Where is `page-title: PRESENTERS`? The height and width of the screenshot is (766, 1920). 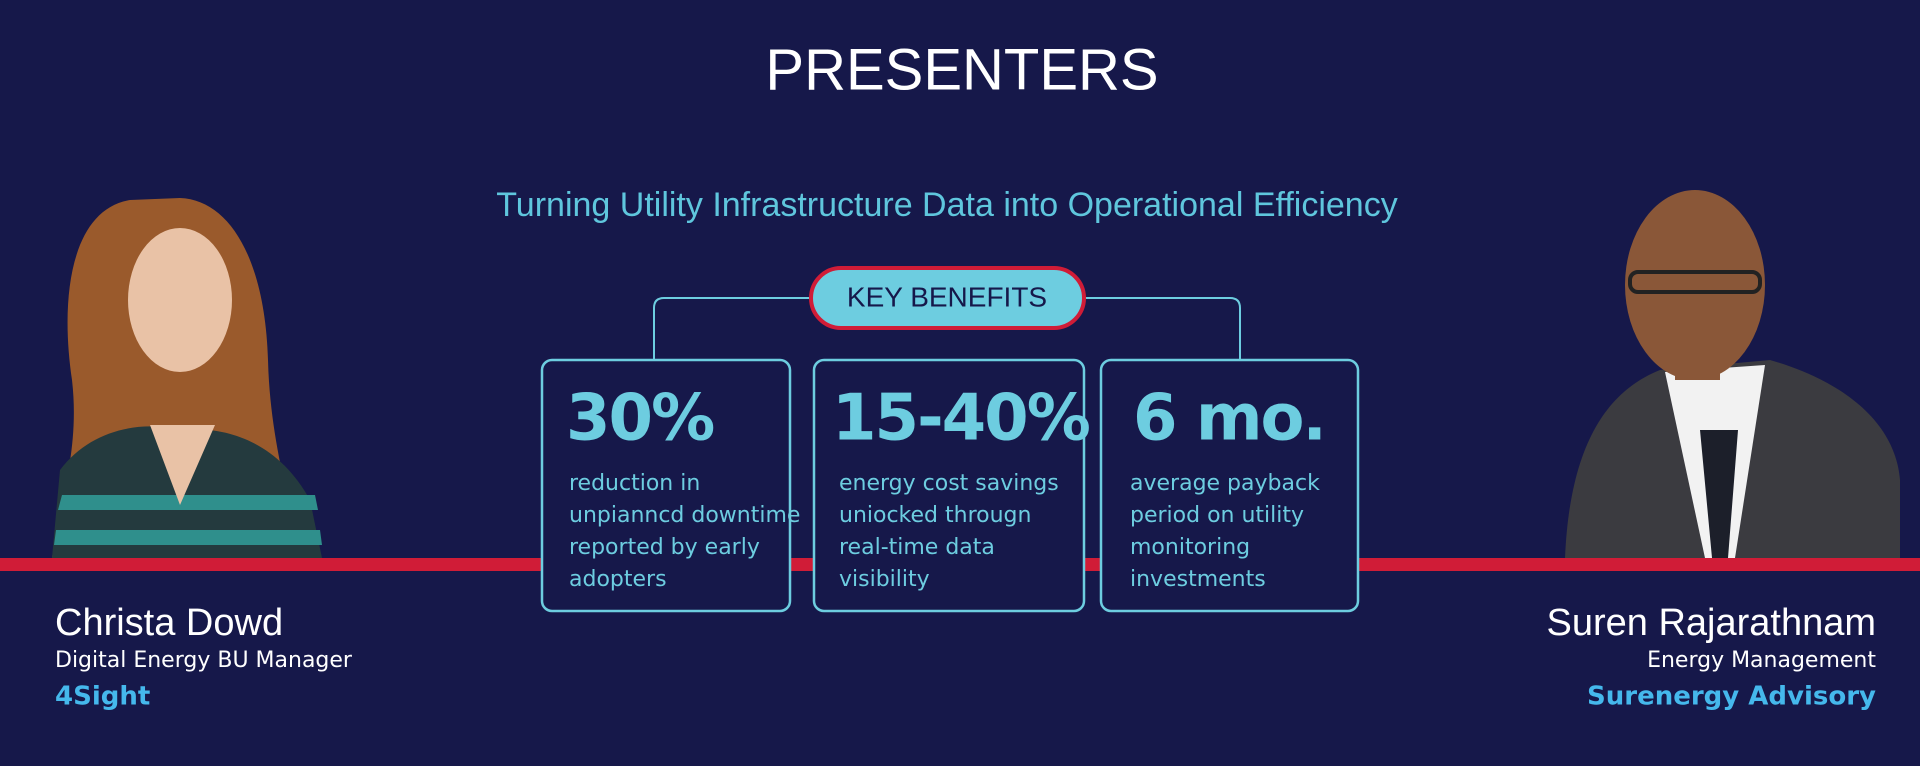 page-title: PRESENTERS is located at coordinates (961, 69).